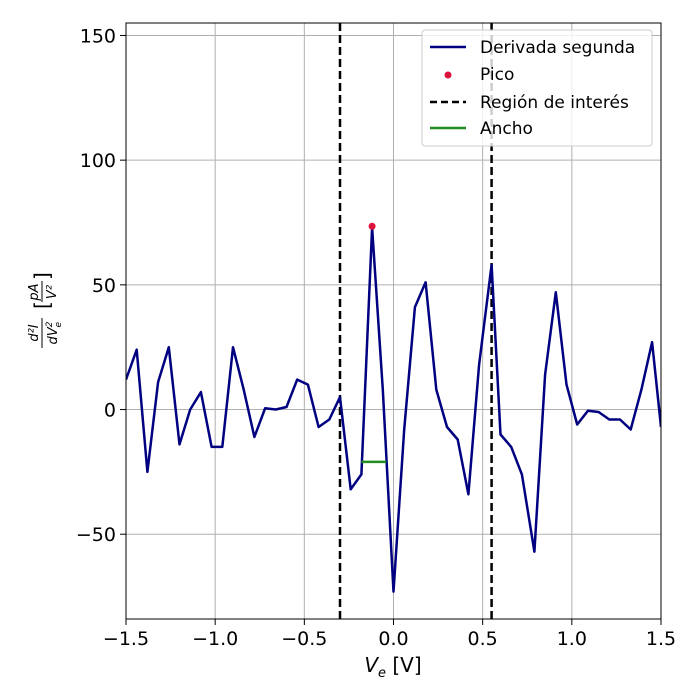 This screenshot has height=700, width=700. Describe the element at coordinates (42, 305) in the screenshot. I see `y-label-bracket-left: [` at that location.